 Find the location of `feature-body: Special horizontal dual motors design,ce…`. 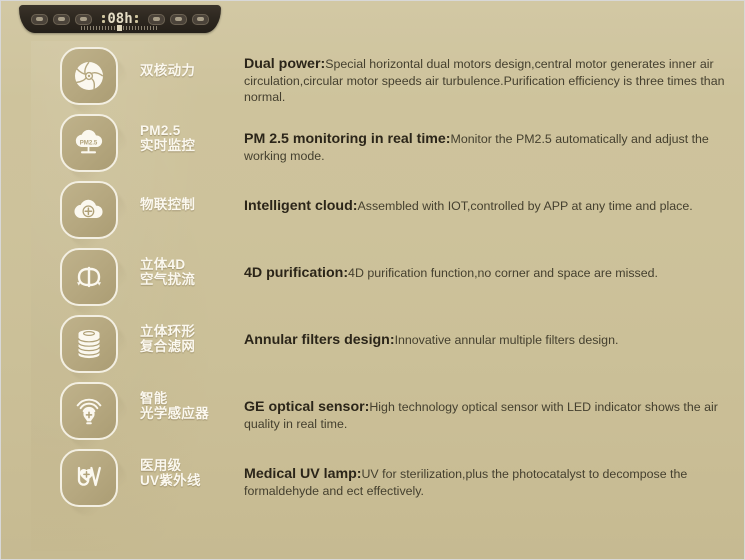

feature-body: Special horizontal dual motors design,ce… is located at coordinates (484, 80).